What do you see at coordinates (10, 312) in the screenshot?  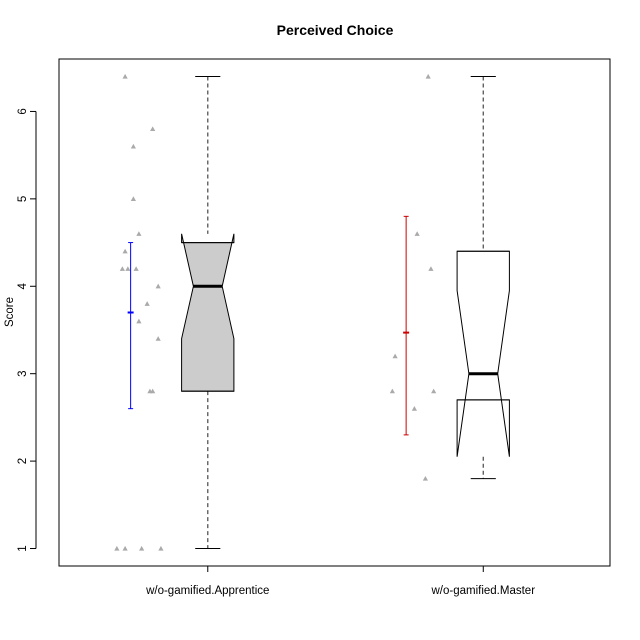 I see `y-axis-label: Score` at bounding box center [10, 312].